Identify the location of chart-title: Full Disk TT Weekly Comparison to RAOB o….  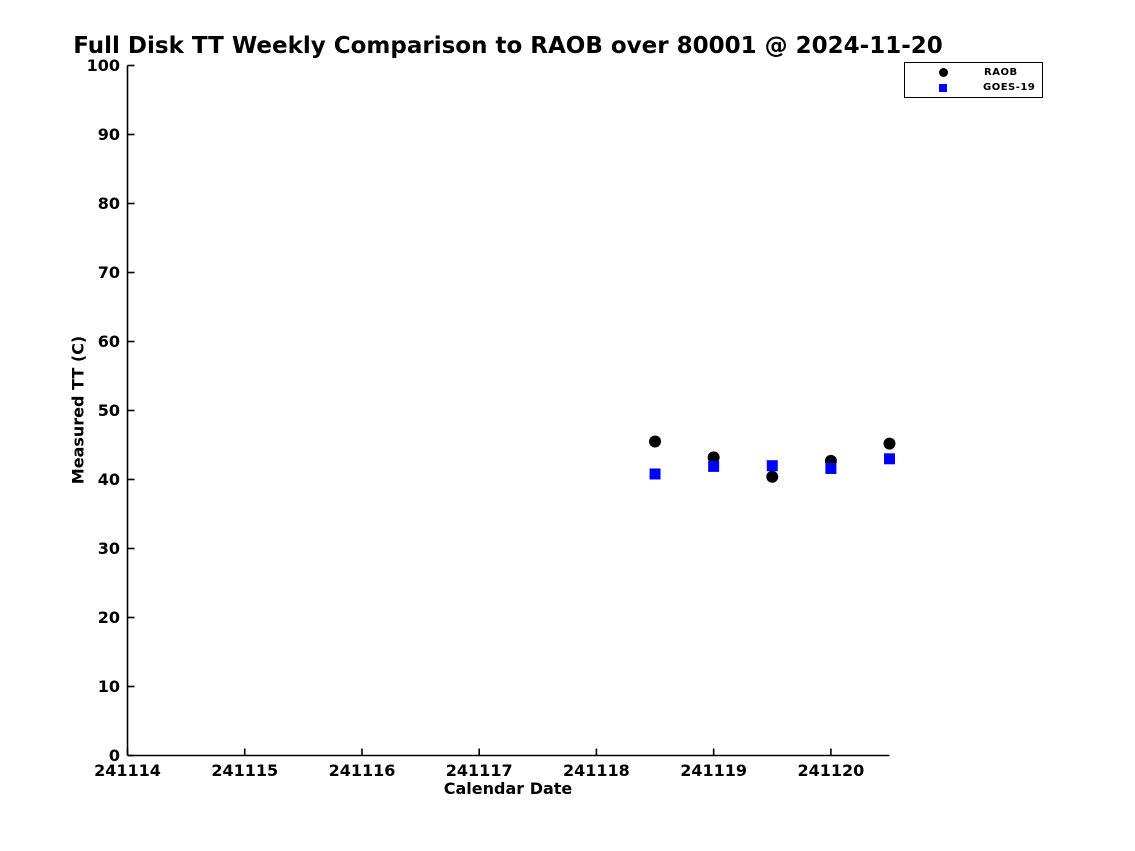
(508, 46).